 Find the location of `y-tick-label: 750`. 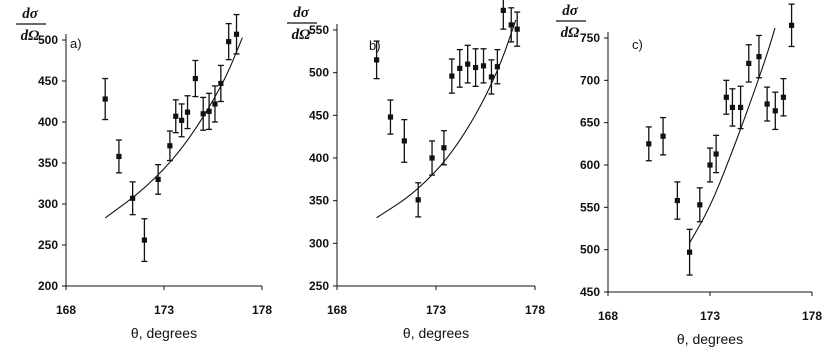

y-tick-label: 750 is located at coordinates (590, 38).